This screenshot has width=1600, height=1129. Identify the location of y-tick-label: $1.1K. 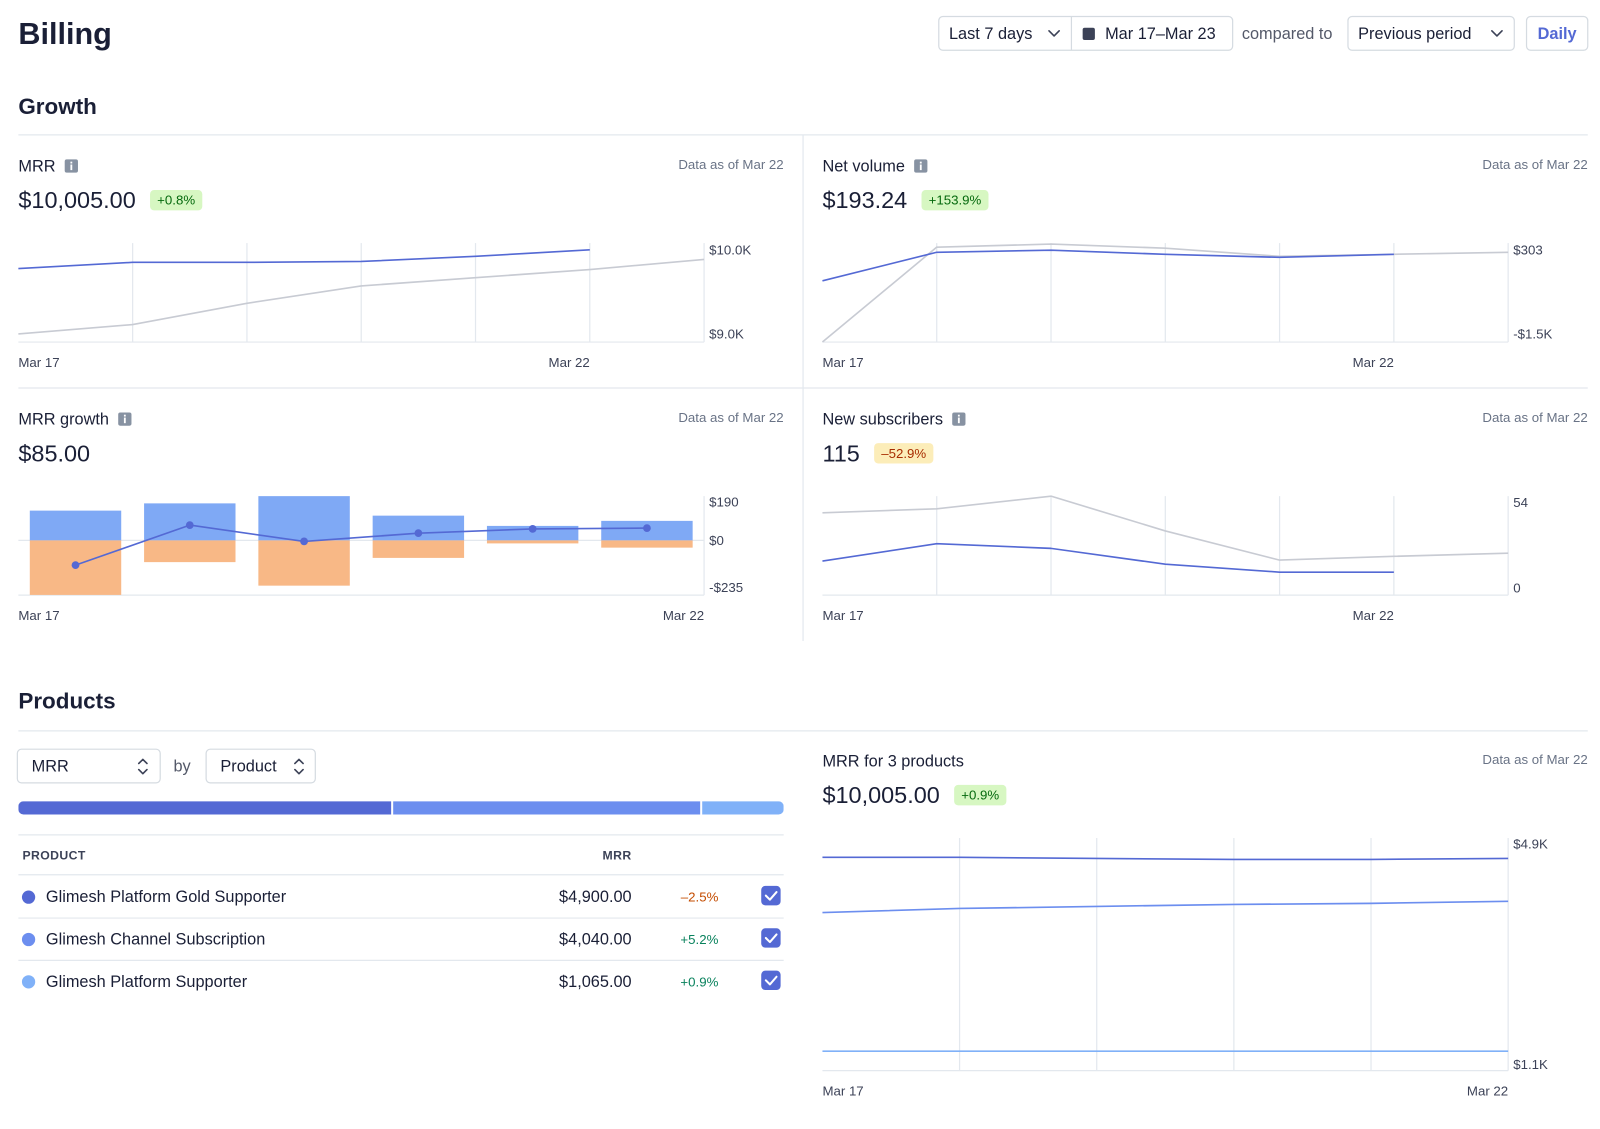
(1530, 1064).